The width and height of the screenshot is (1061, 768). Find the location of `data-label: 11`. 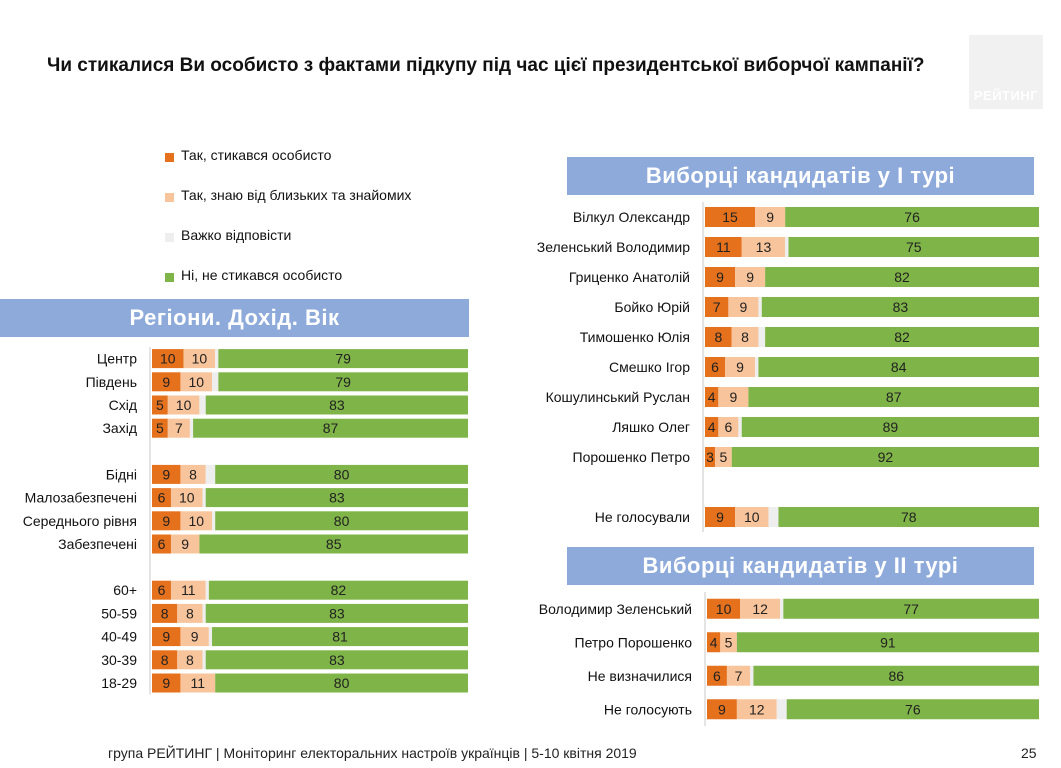

data-label: 11 is located at coordinates (198, 683).